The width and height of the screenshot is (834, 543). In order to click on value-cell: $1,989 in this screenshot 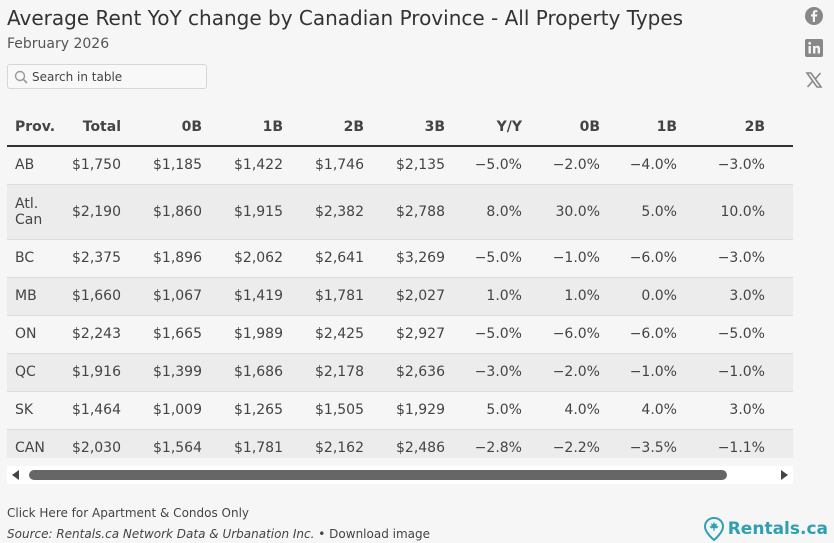, I will do `click(270, 334)`.